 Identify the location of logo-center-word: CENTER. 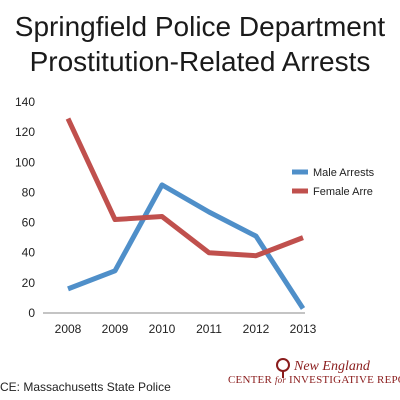
(250, 380).